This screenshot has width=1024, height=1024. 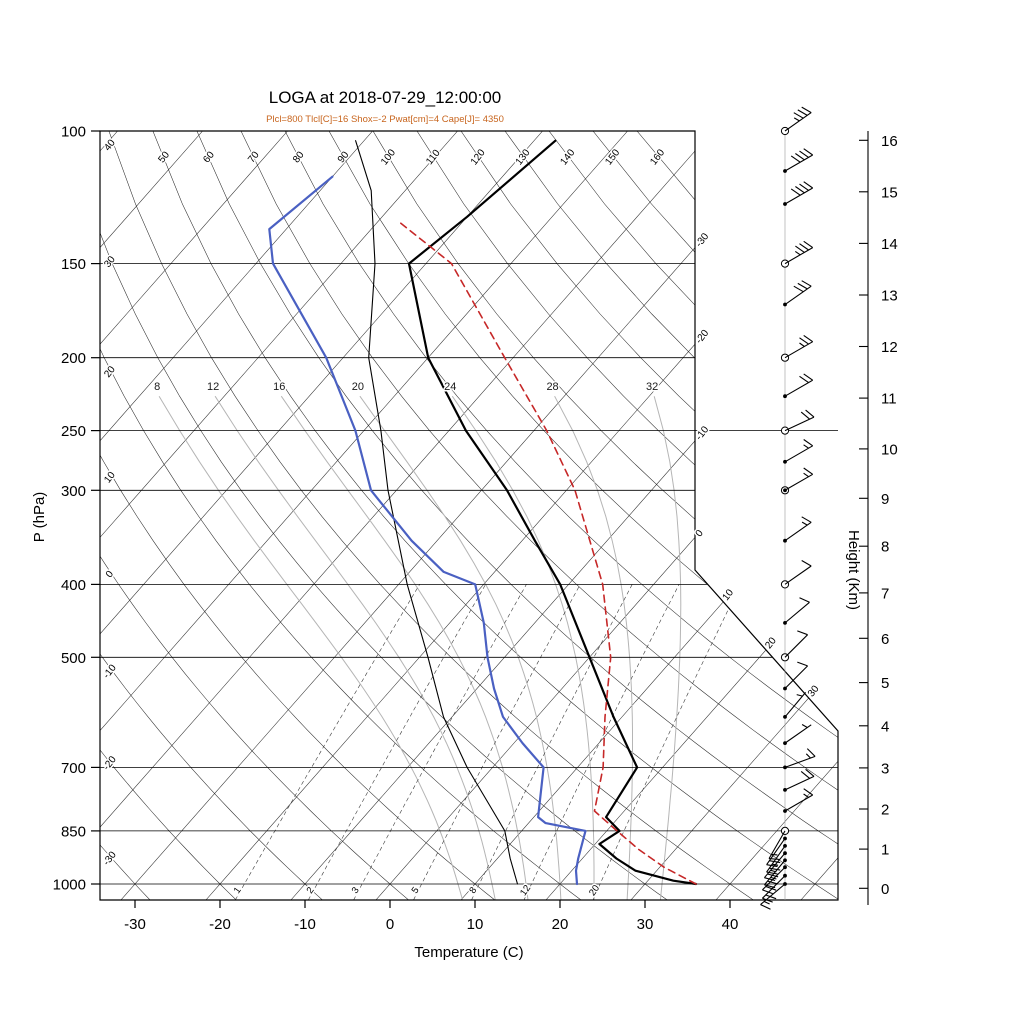 What do you see at coordinates (788, 508) in the screenshot?
I see `wind-barb-column` at bounding box center [788, 508].